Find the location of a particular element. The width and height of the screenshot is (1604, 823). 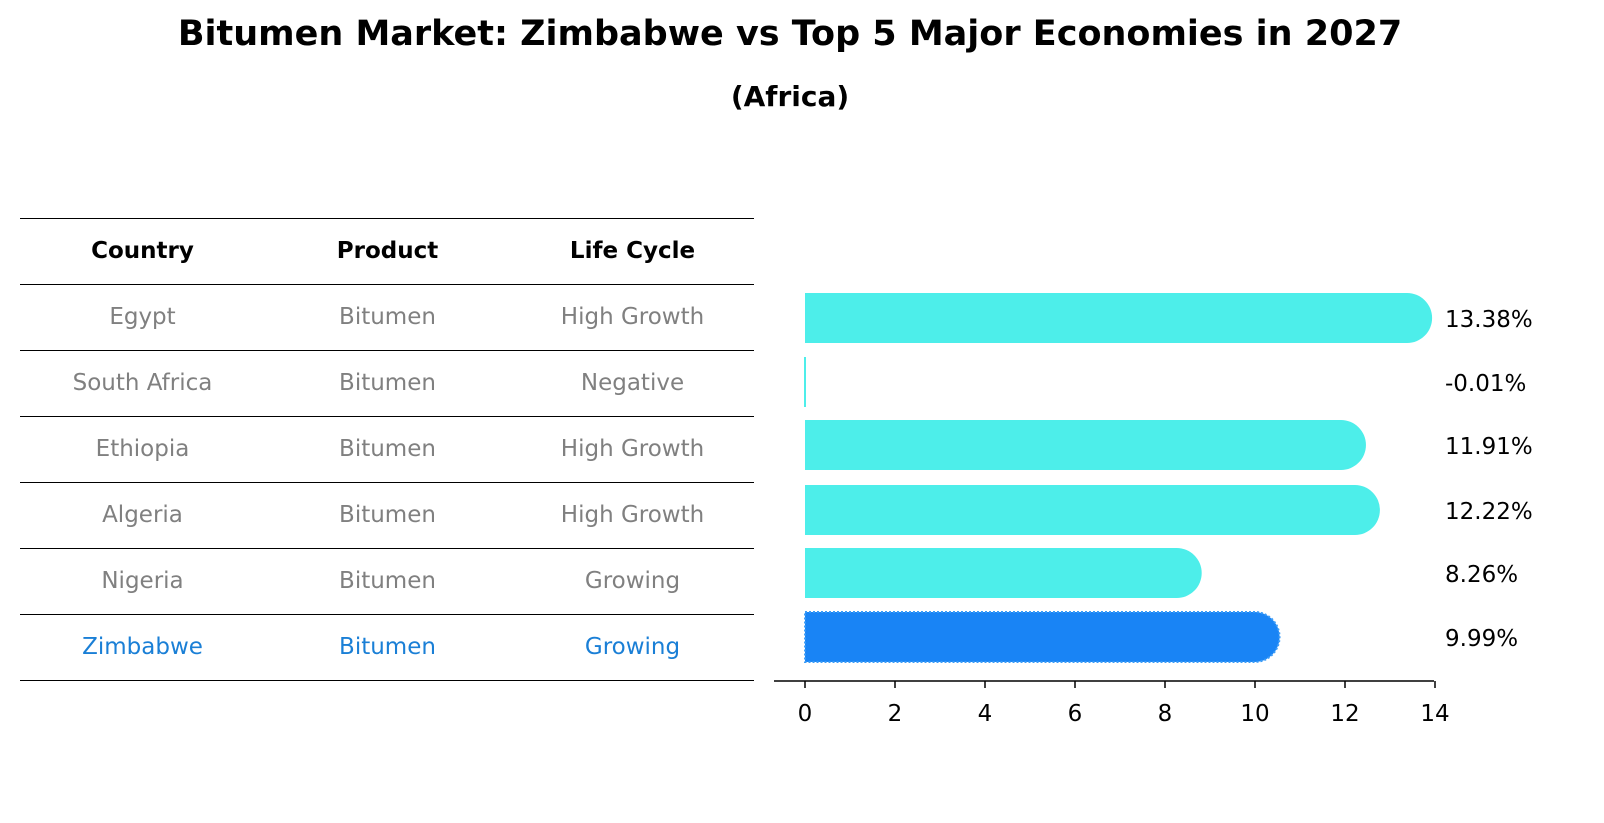

cell-country: Ethiopia is located at coordinates (142, 449).